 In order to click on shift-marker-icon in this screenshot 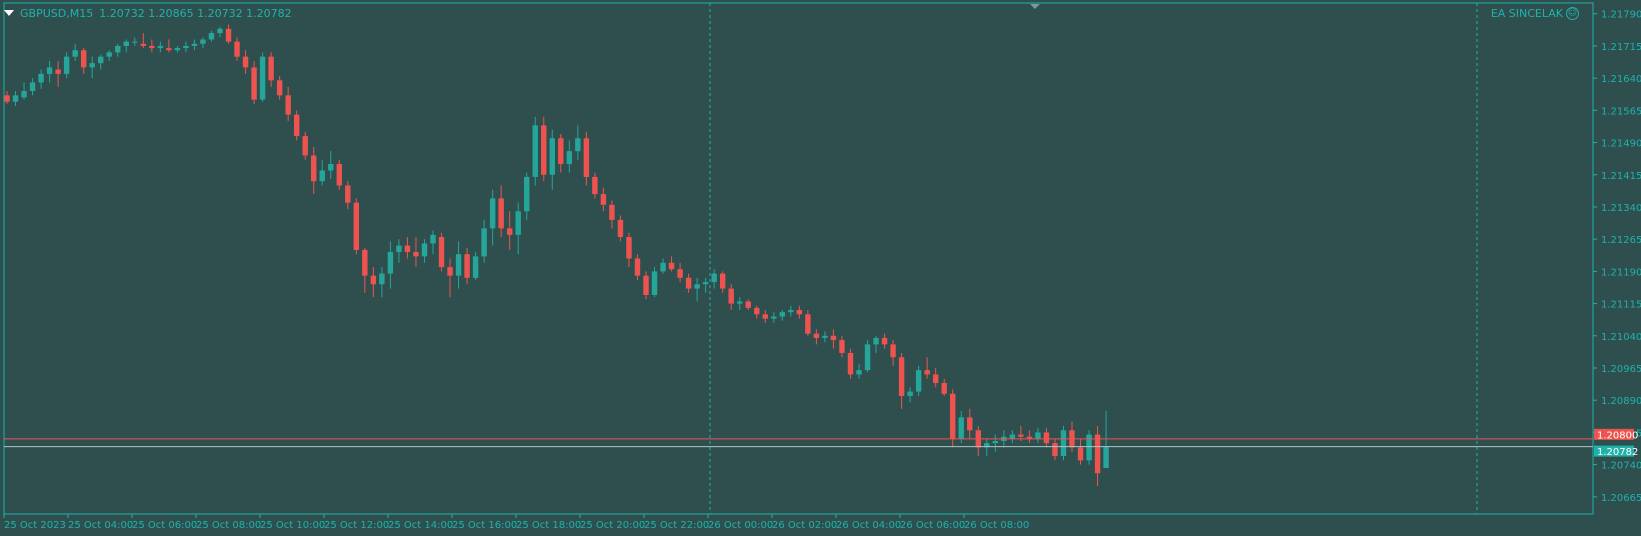, I will do `click(1035, 6)`.